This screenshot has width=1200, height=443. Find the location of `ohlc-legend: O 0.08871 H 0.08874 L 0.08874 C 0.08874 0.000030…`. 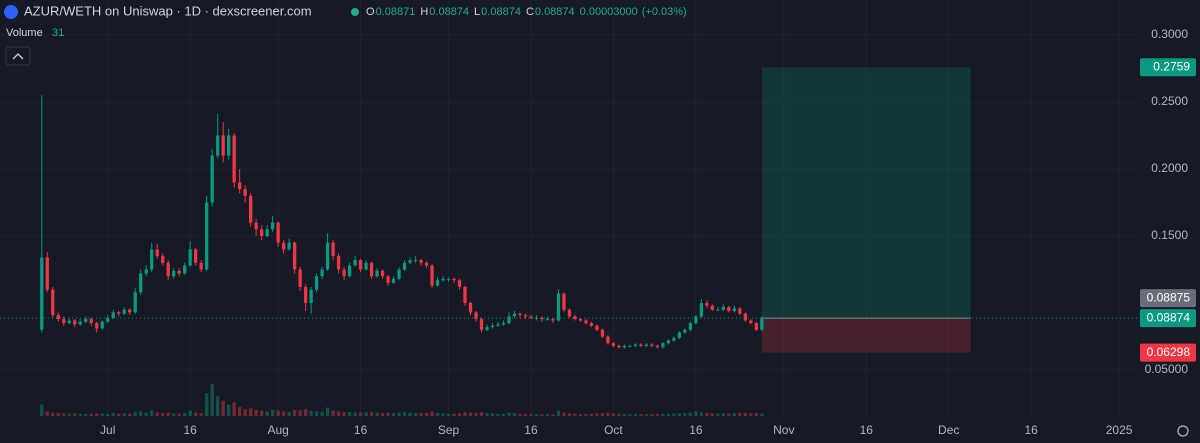

ohlc-legend: O 0.08871 H 0.08874 L 0.08874 C 0.08874 0.000030… is located at coordinates (526, 12).